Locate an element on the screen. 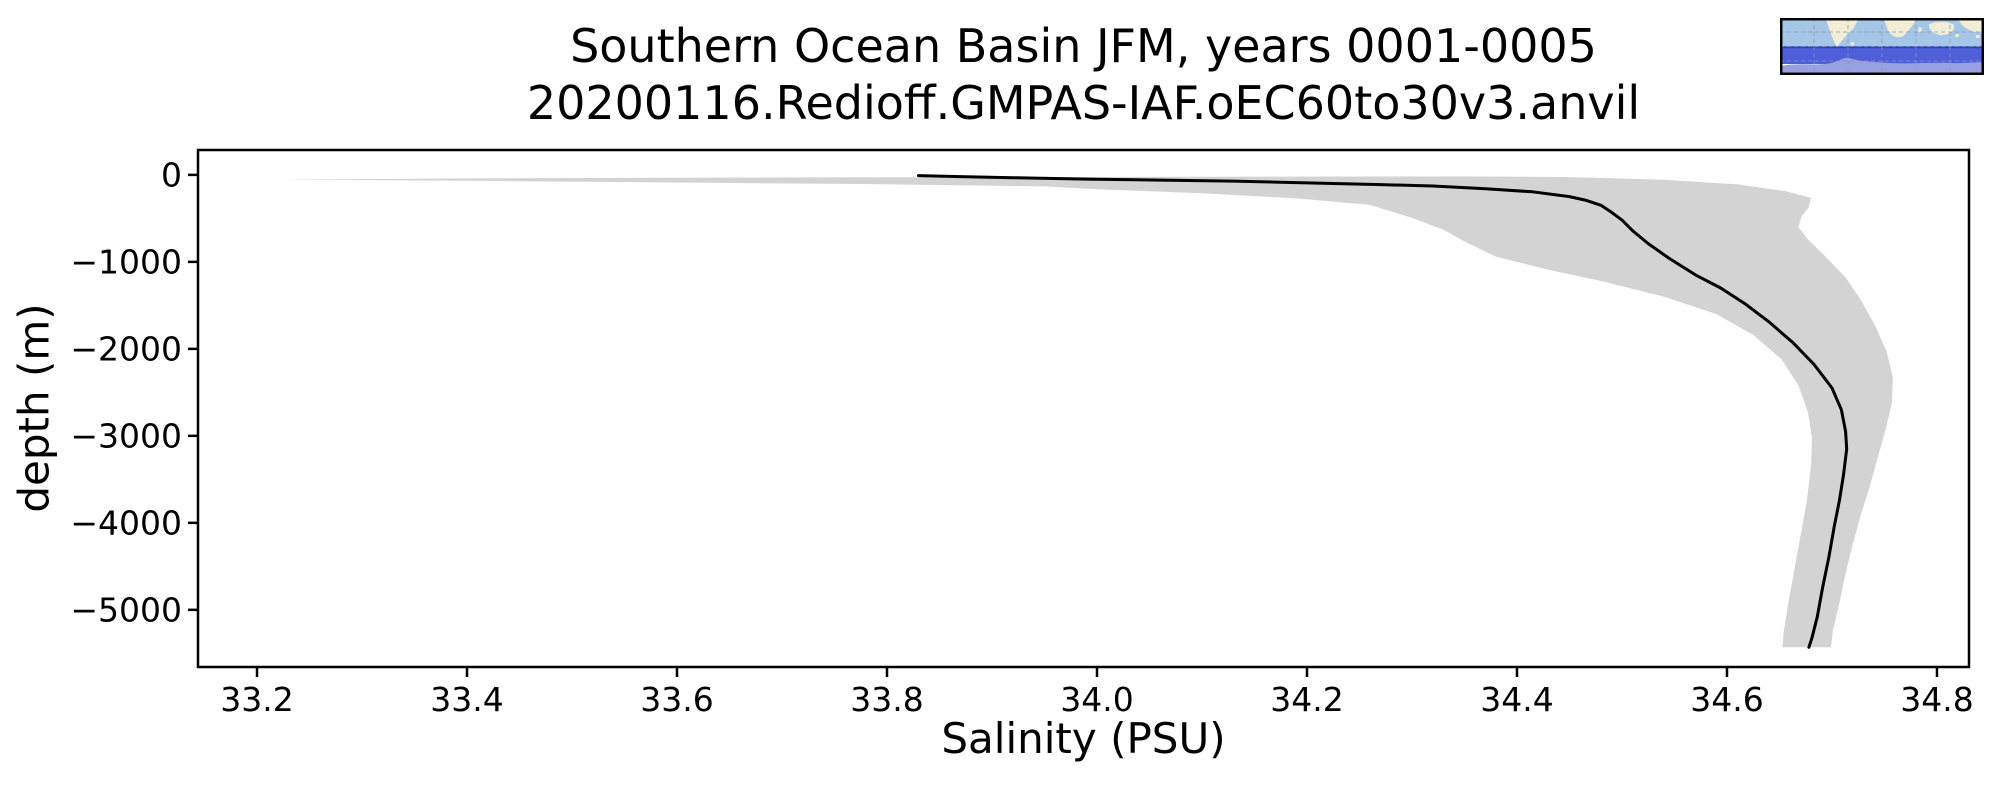 This screenshot has height=800, width=2000. inset-map-graphic is located at coordinates (1882, 46).